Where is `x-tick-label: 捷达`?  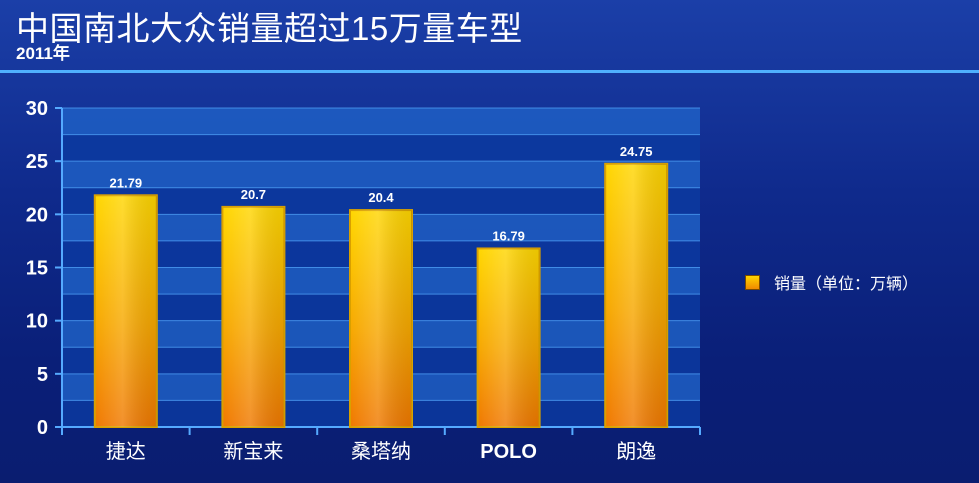 x-tick-label: 捷达 is located at coordinates (126, 451).